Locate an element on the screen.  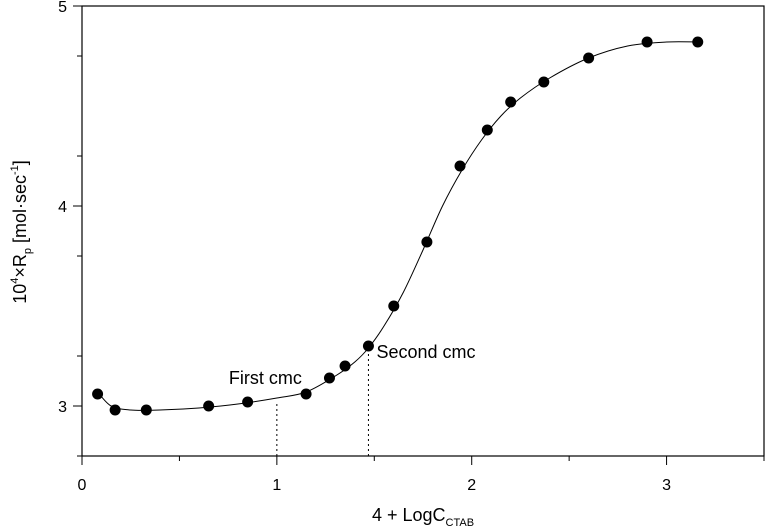
annotation-labels: First cmc Second cmc is located at coordinates (352, 365).